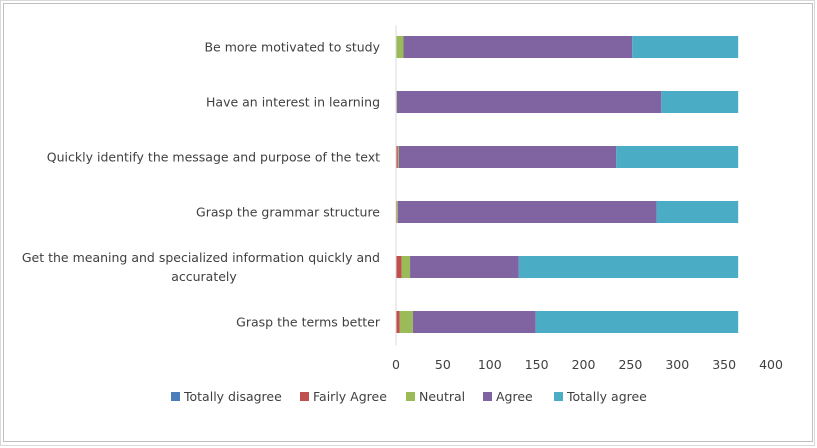 This screenshot has width=817, height=448. What do you see at coordinates (514, 396) in the screenshot?
I see `legend-label-agree: Agree` at bounding box center [514, 396].